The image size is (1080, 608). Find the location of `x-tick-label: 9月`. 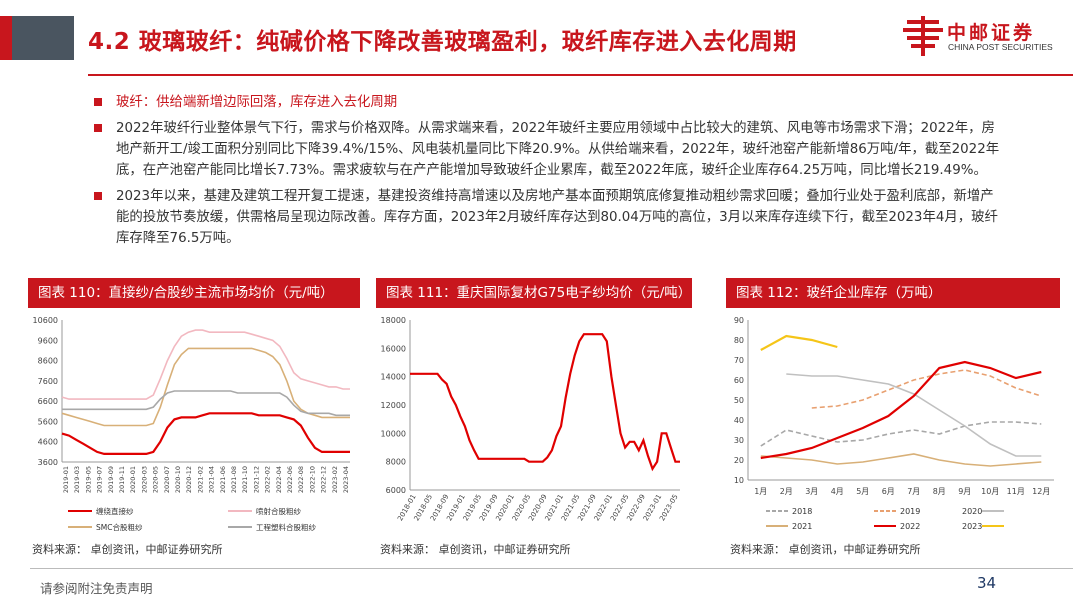

x-tick-label: 9月 is located at coordinates (964, 491).